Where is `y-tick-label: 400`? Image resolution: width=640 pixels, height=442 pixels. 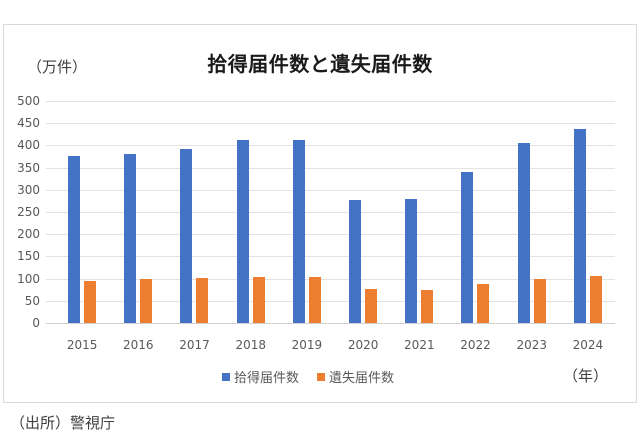
y-tick-label: 400 is located at coordinates (28, 145).